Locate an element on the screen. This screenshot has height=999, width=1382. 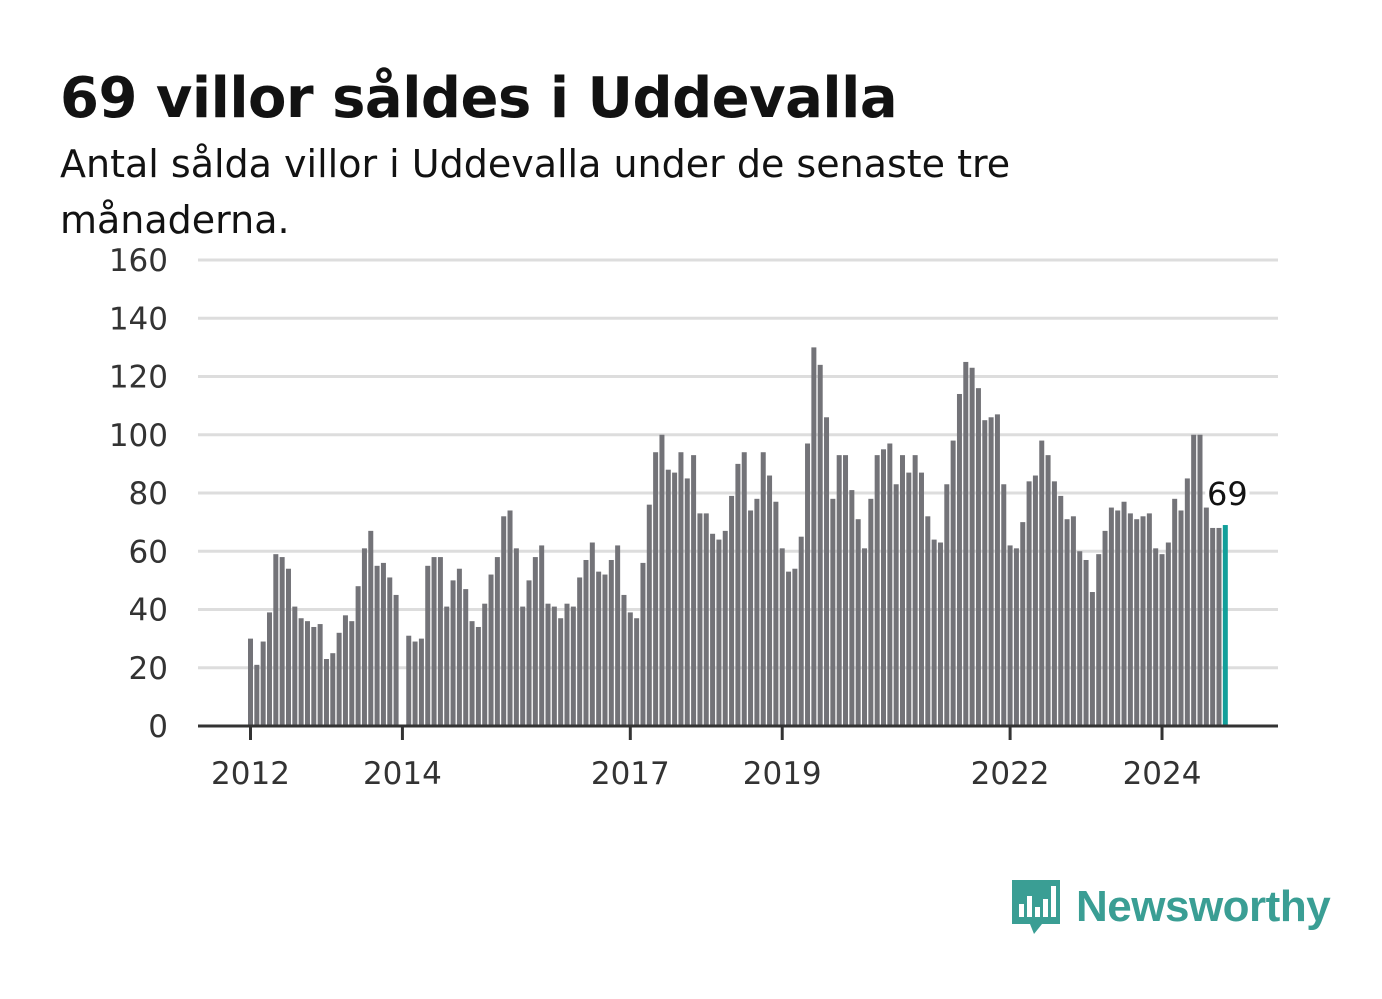
y-tick-label: 20 is located at coordinates (148, 669).